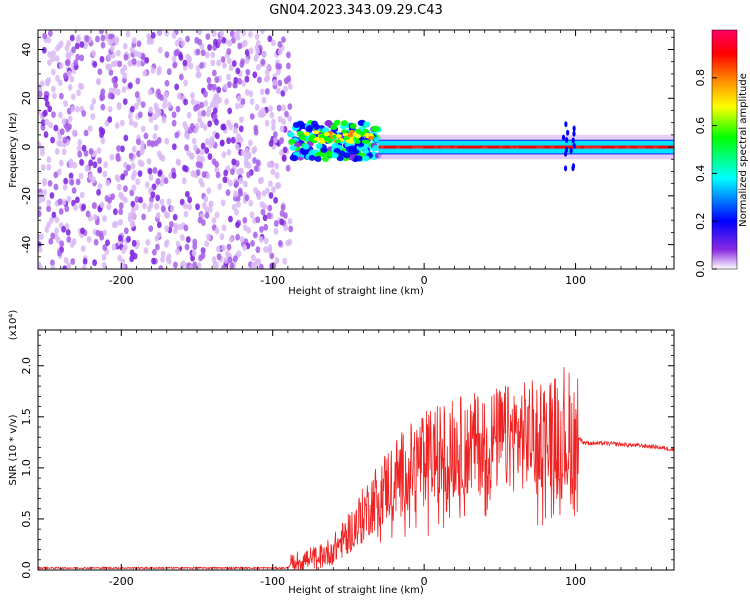 This screenshot has width=750, height=600. What do you see at coordinates (26, 366) in the screenshot?
I see `y-tick-label: 2.0` at bounding box center [26, 366].